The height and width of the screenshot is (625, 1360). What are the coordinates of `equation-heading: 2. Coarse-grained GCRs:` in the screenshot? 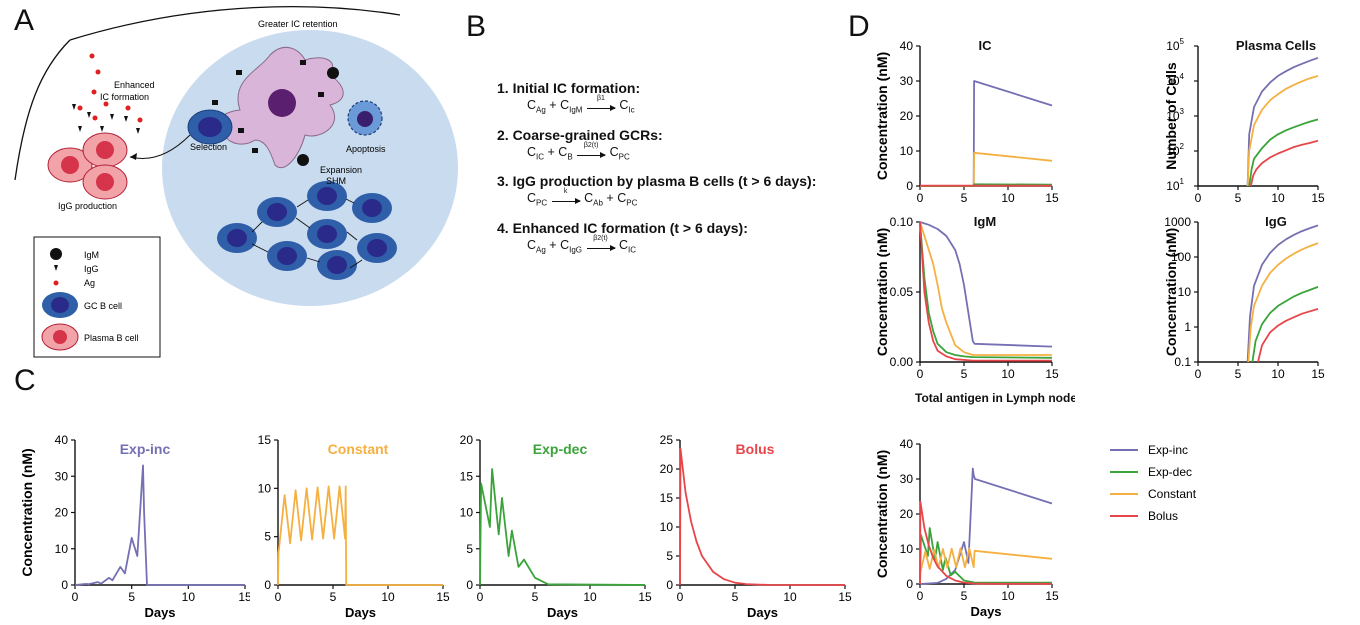 It's located at (580, 134).